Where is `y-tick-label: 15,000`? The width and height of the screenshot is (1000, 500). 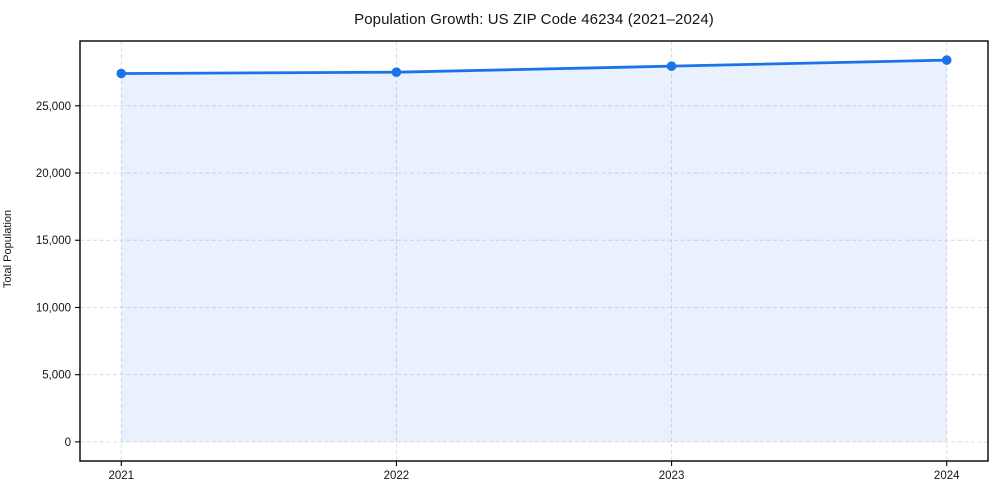 y-tick-label: 15,000 is located at coordinates (53, 241).